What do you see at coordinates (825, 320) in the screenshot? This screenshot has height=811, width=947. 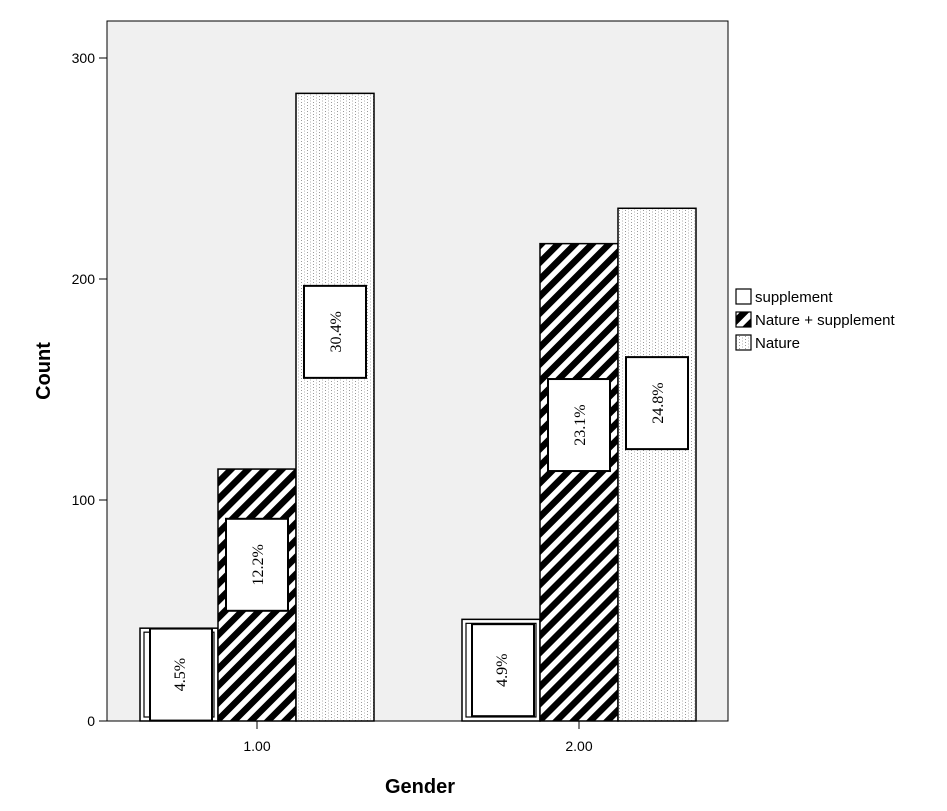 I see `legend-label-nature-supplement: Nature + supplement` at bounding box center [825, 320].